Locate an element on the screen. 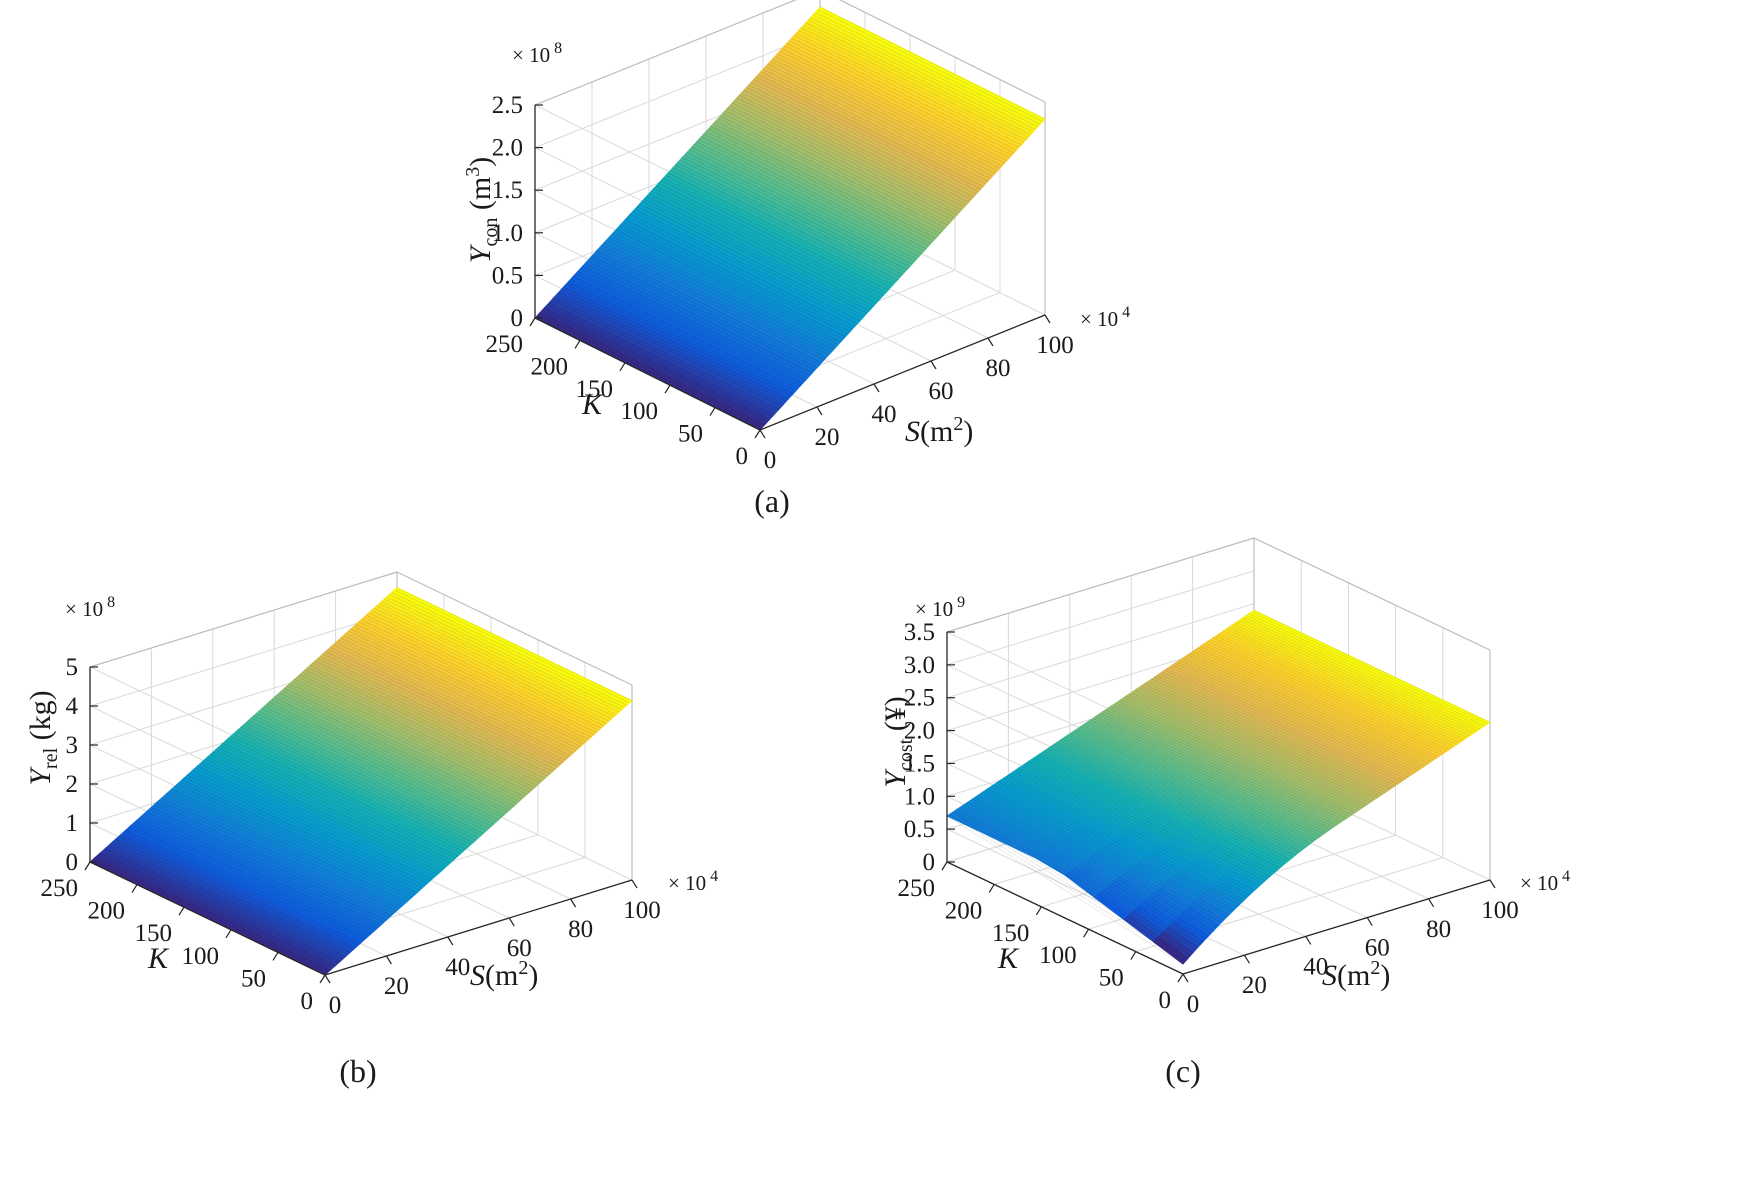 This screenshot has width=1743, height=1197. x-tick-label: 80 is located at coordinates (998, 368).